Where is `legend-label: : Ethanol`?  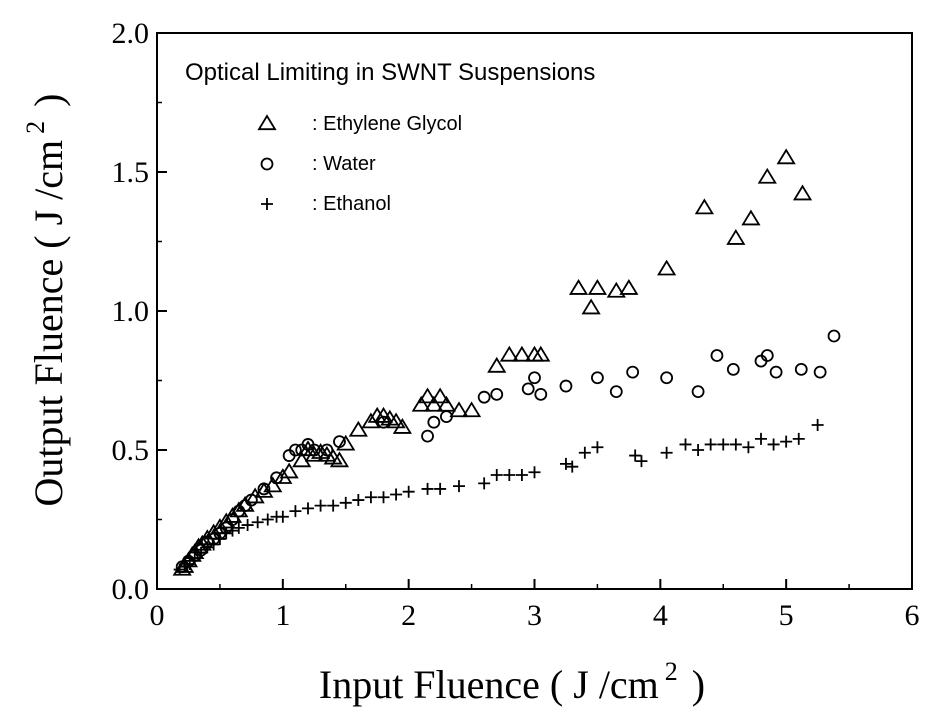 legend-label: : Ethanol is located at coordinates (351, 204).